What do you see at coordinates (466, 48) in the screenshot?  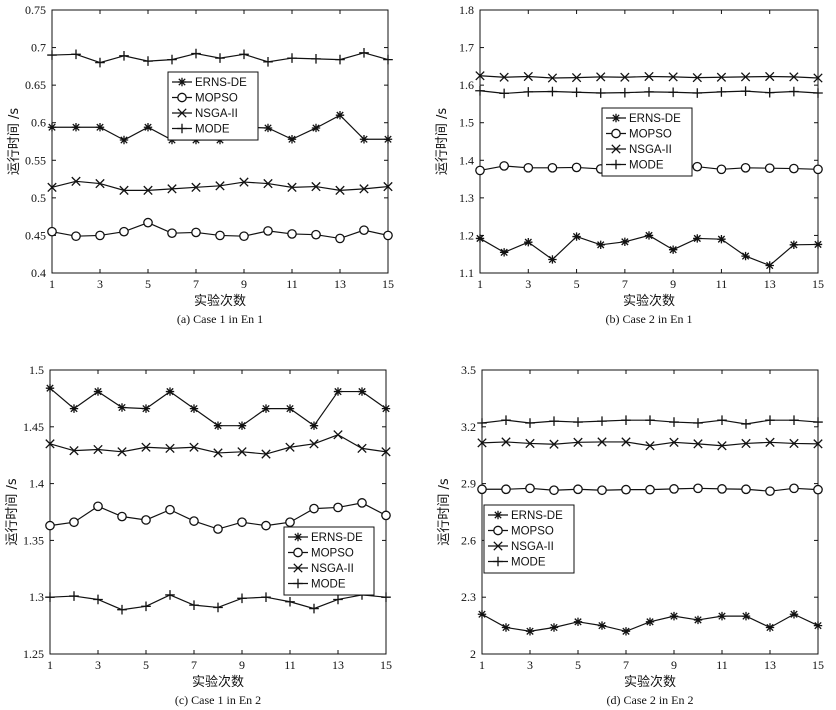 I see `y-tick-label: 1.7` at bounding box center [466, 48].